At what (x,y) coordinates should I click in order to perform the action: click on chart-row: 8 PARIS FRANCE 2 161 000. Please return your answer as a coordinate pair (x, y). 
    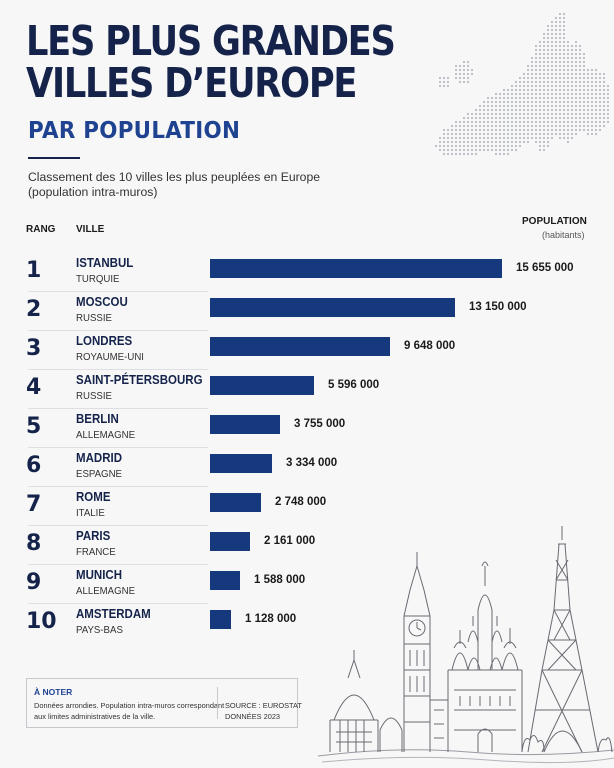
    Looking at the image, I should click on (286, 548).